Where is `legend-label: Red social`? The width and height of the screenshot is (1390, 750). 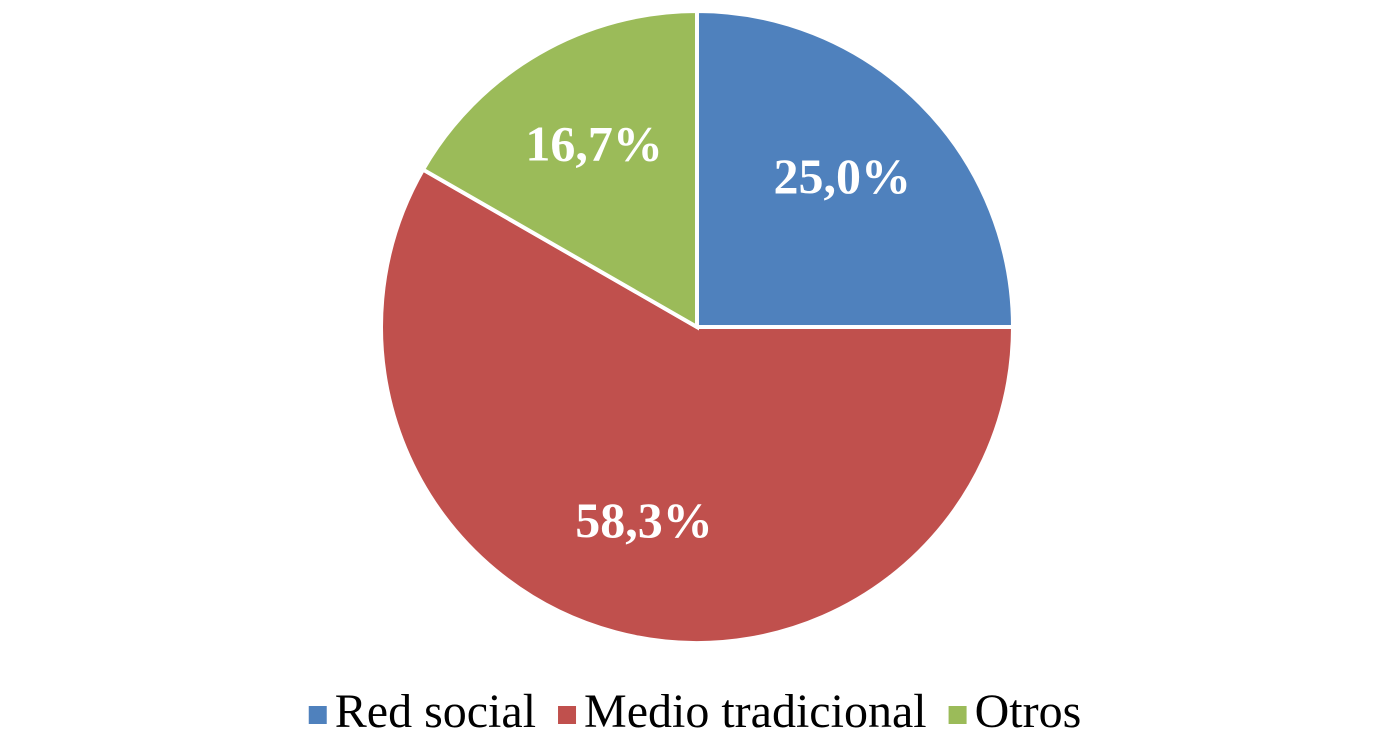
legend-label: Red social is located at coordinates (435, 711).